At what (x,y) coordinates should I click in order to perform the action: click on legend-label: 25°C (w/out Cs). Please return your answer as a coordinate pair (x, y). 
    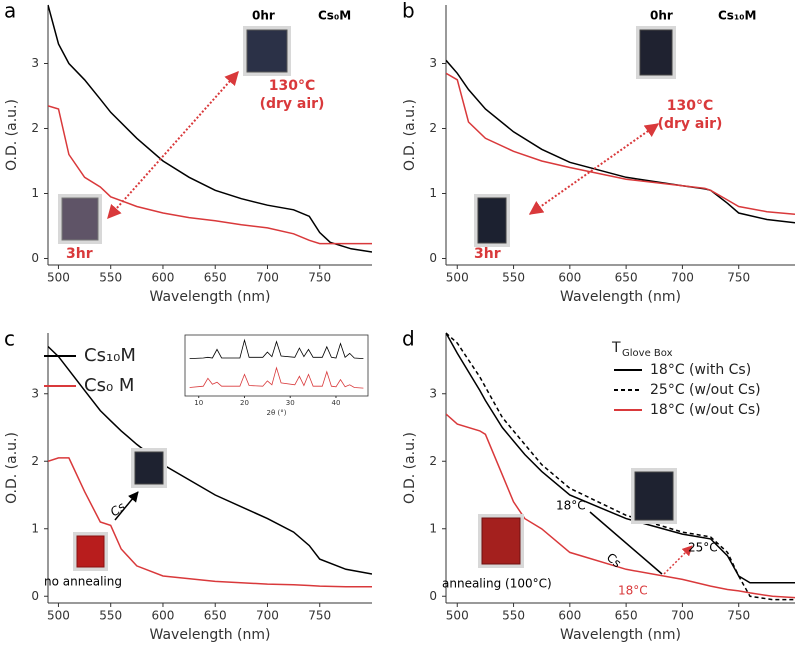
    Looking at the image, I should click on (705, 390).